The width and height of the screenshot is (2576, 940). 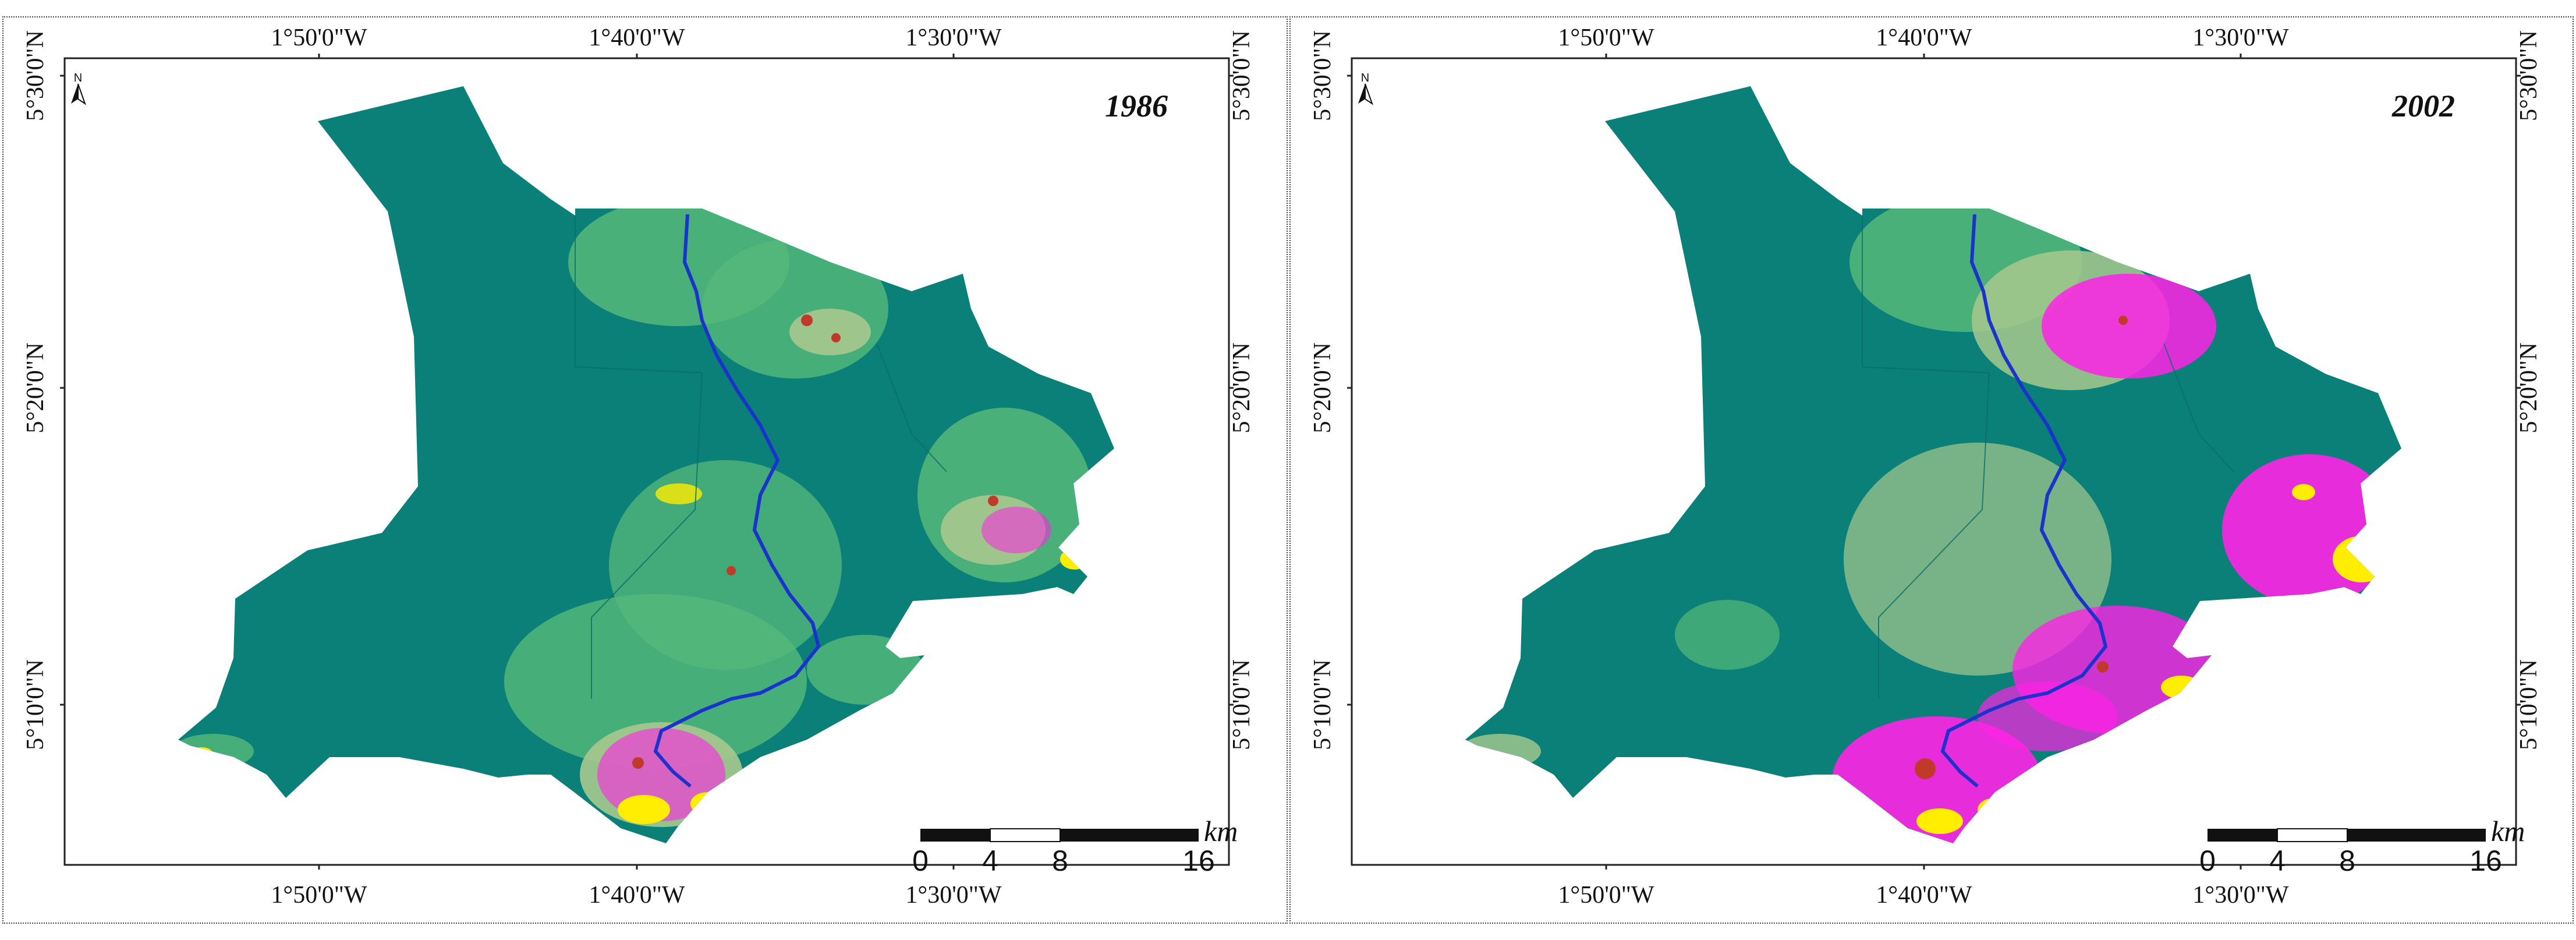 I want to click on map-year-label: 1986, so click(x=1136, y=106).